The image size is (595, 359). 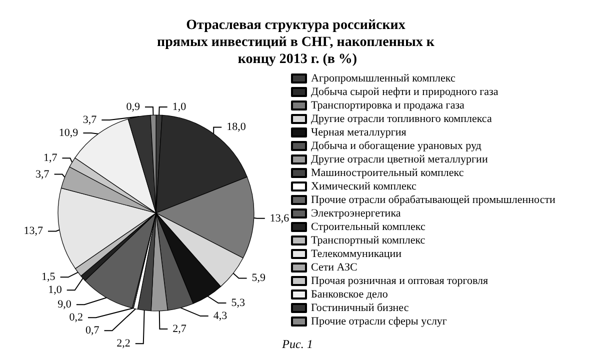 What do you see at coordinates (297, 344) in the screenshot?
I see `text: Рис. 1` at bounding box center [297, 344].